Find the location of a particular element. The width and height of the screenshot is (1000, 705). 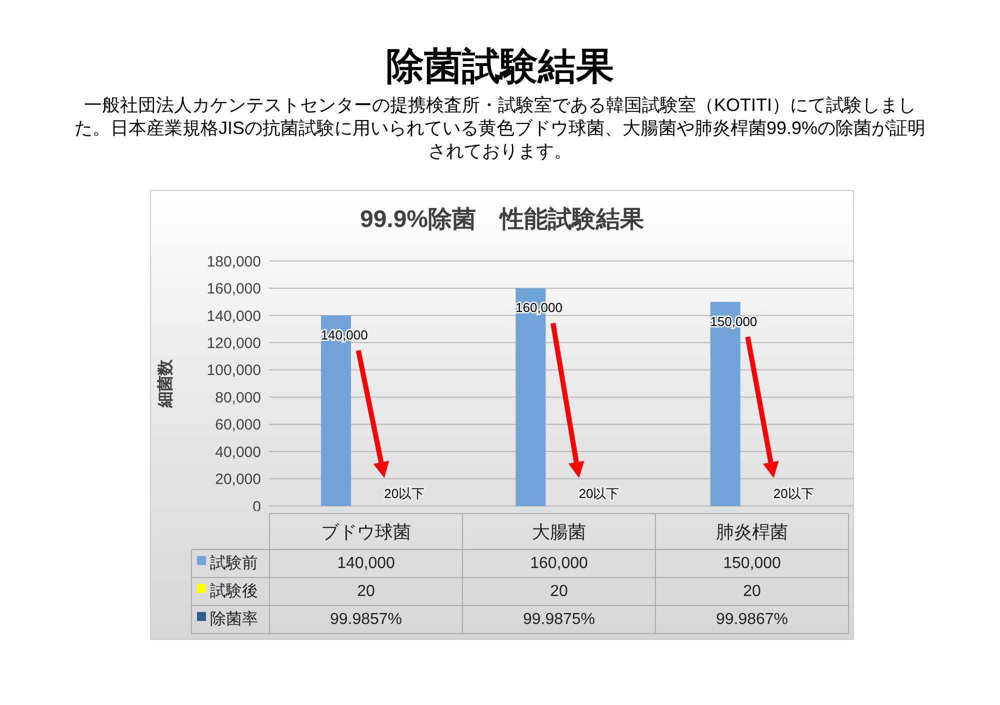

y-tick-label: 120,000 is located at coordinates (233, 343).